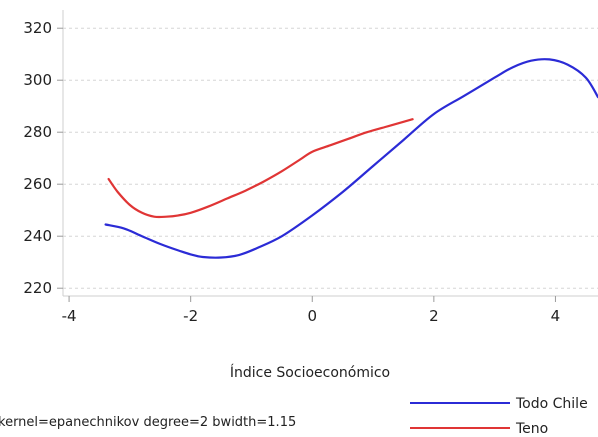 Image resolution: width=598 pixels, height=437 pixels. What do you see at coordinates (310, 372) in the screenshot?
I see `x-axis-title: Índice Socioeconómico` at bounding box center [310, 372].